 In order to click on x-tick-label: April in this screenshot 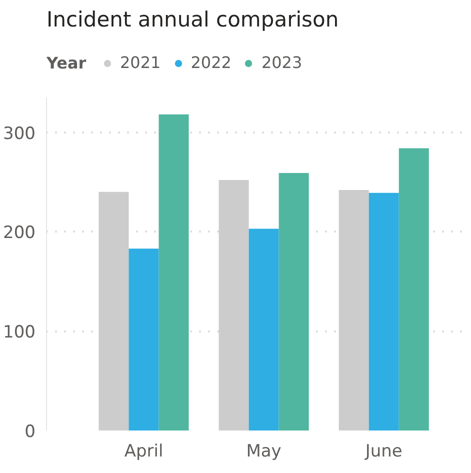, I will do `click(144, 452)`.